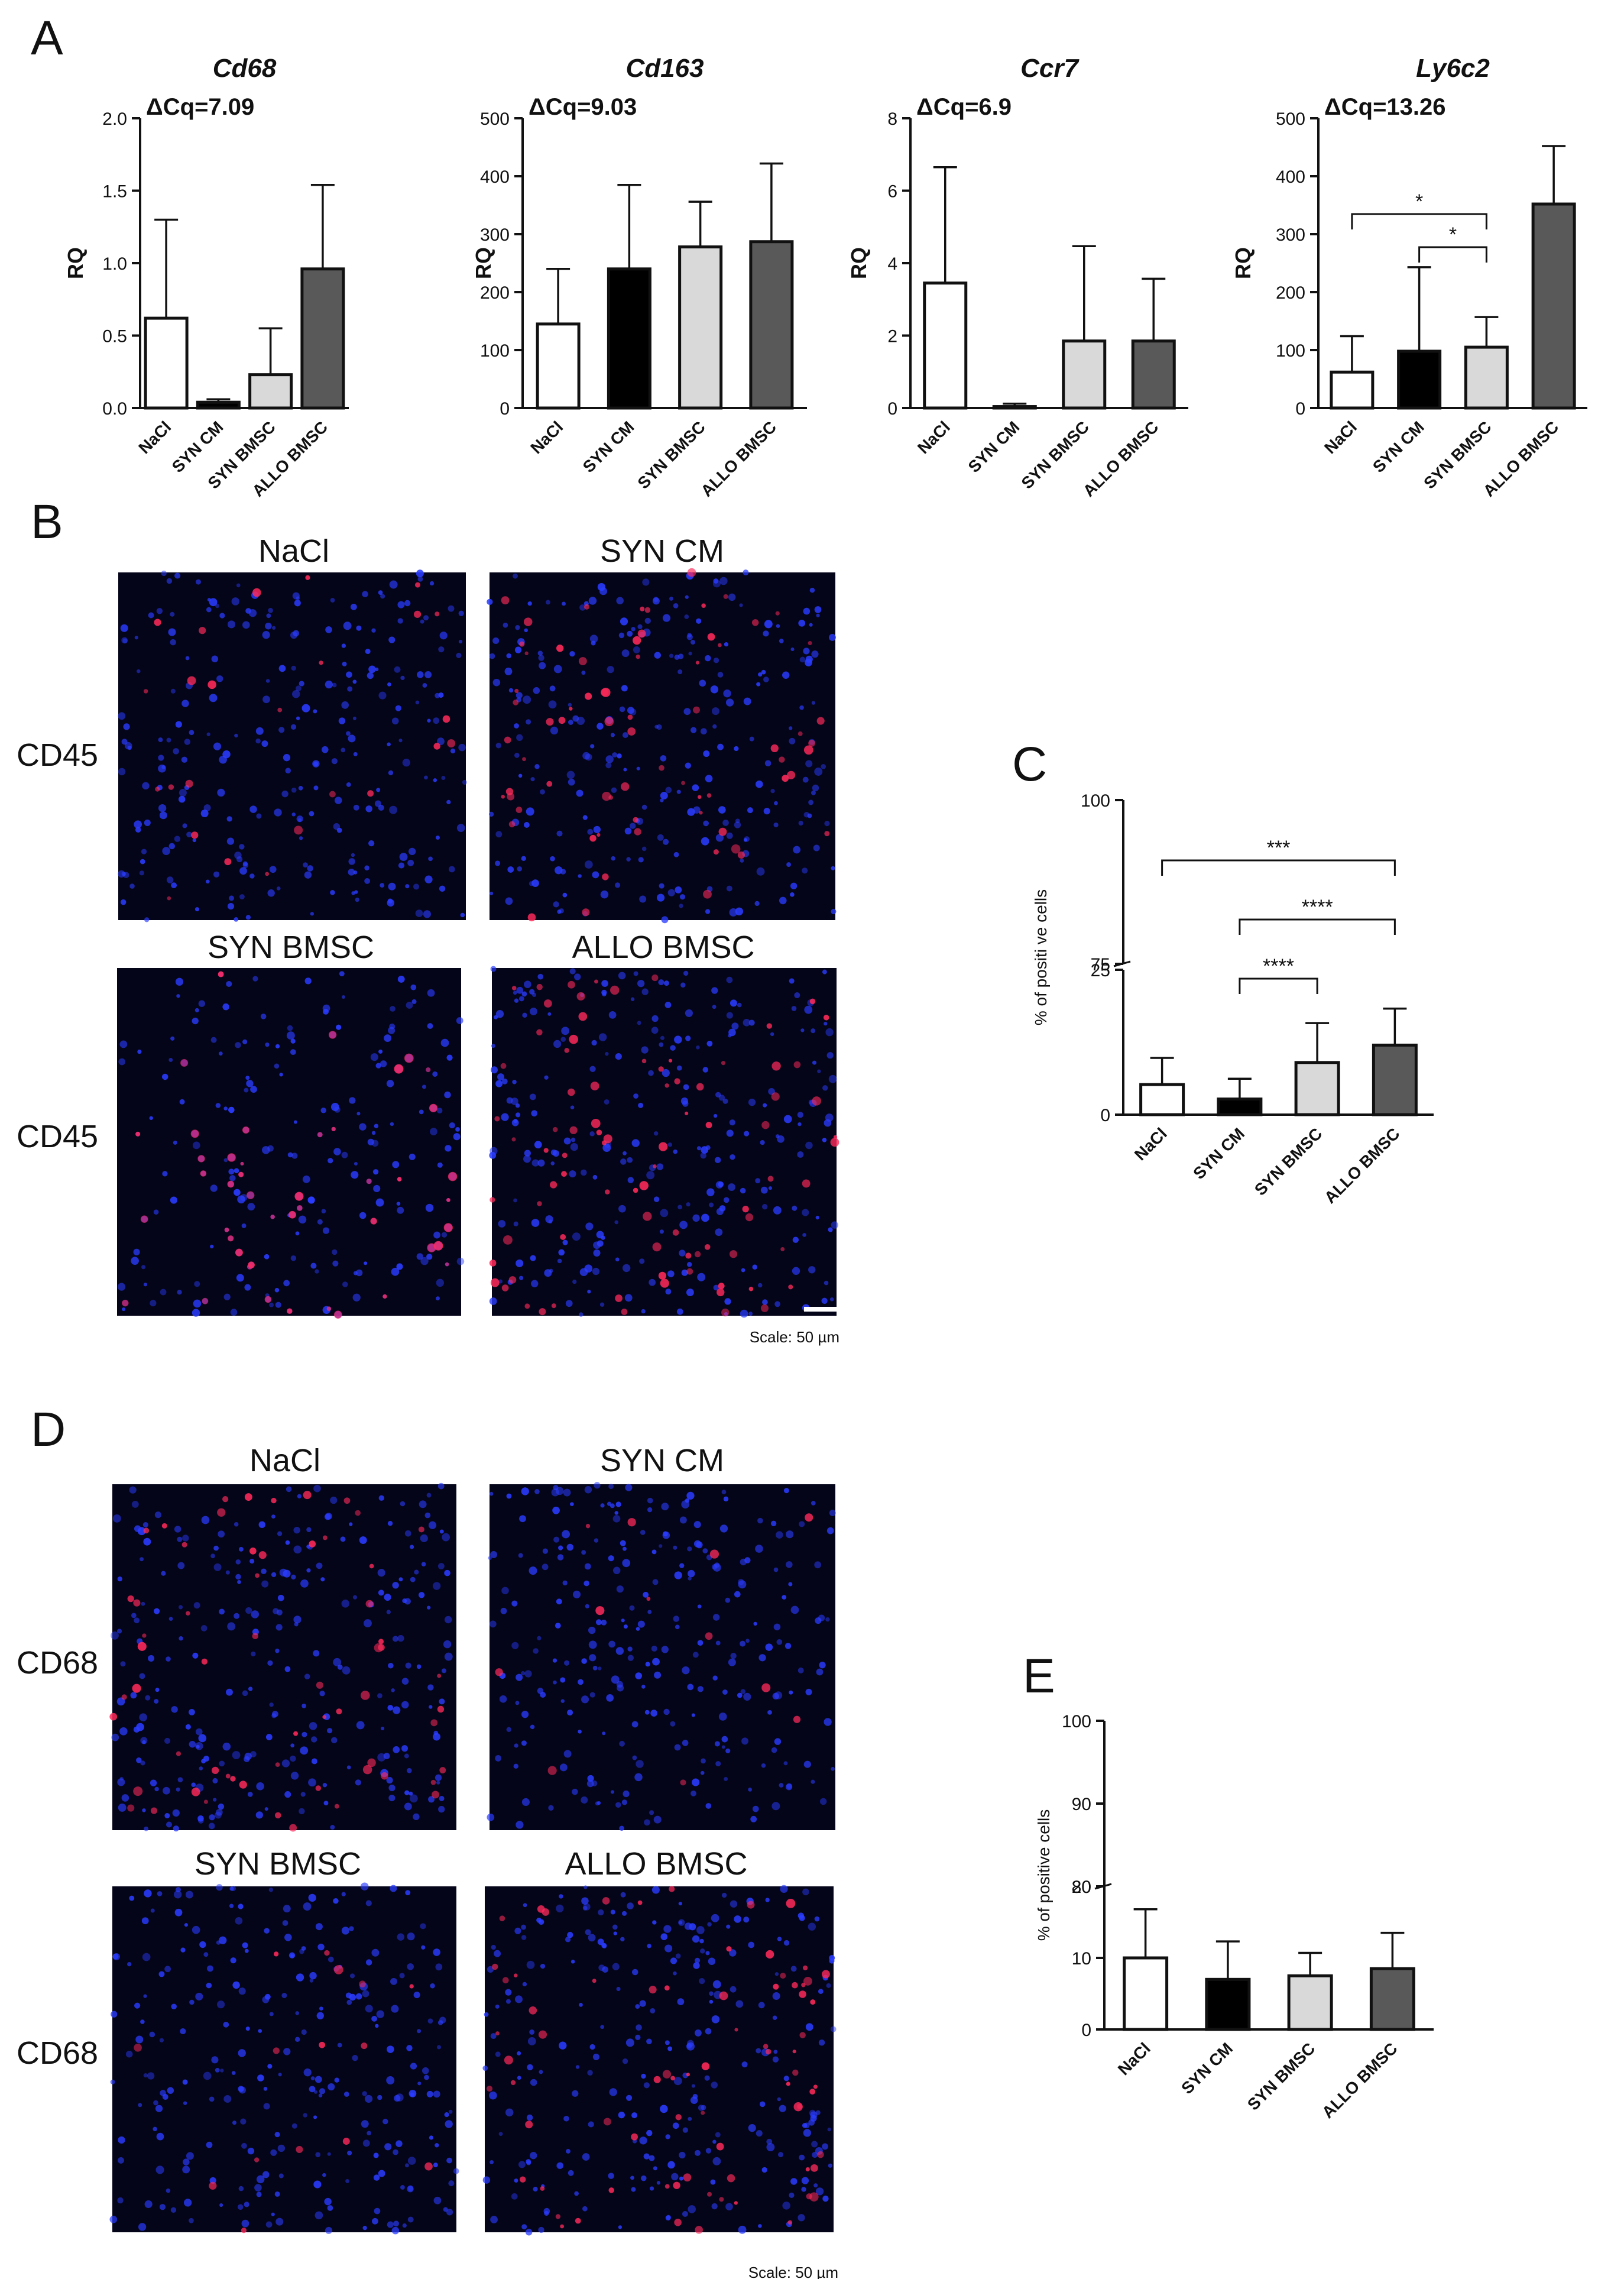 The width and height of the screenshot is (1624, 2279). Describe the element at coordinates (663, 947) in the screenshot. I see `col-header-allo-bmsc: ALLO BMSC` at that location.